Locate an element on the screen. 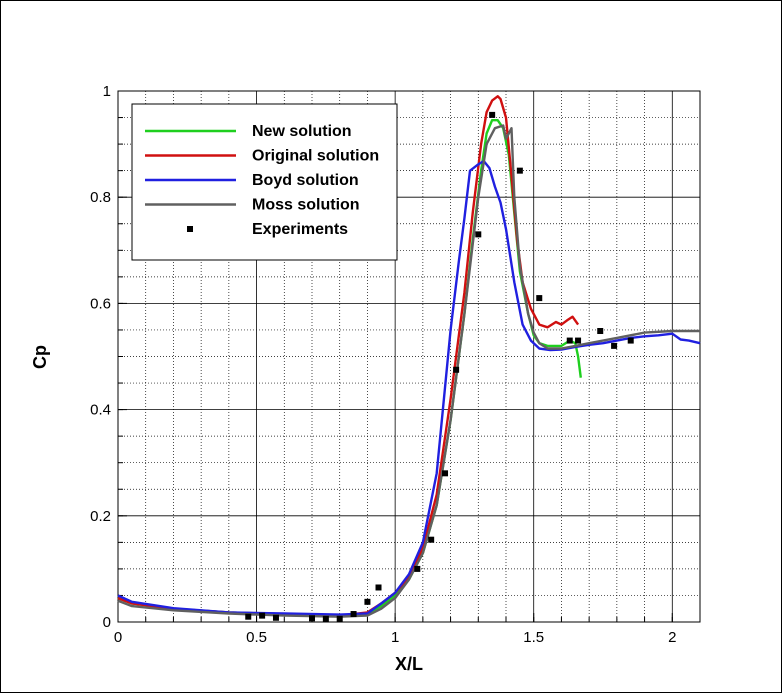 The image size is (784, 695). x-axis-title: X/L is located at coordinates (409, 664).